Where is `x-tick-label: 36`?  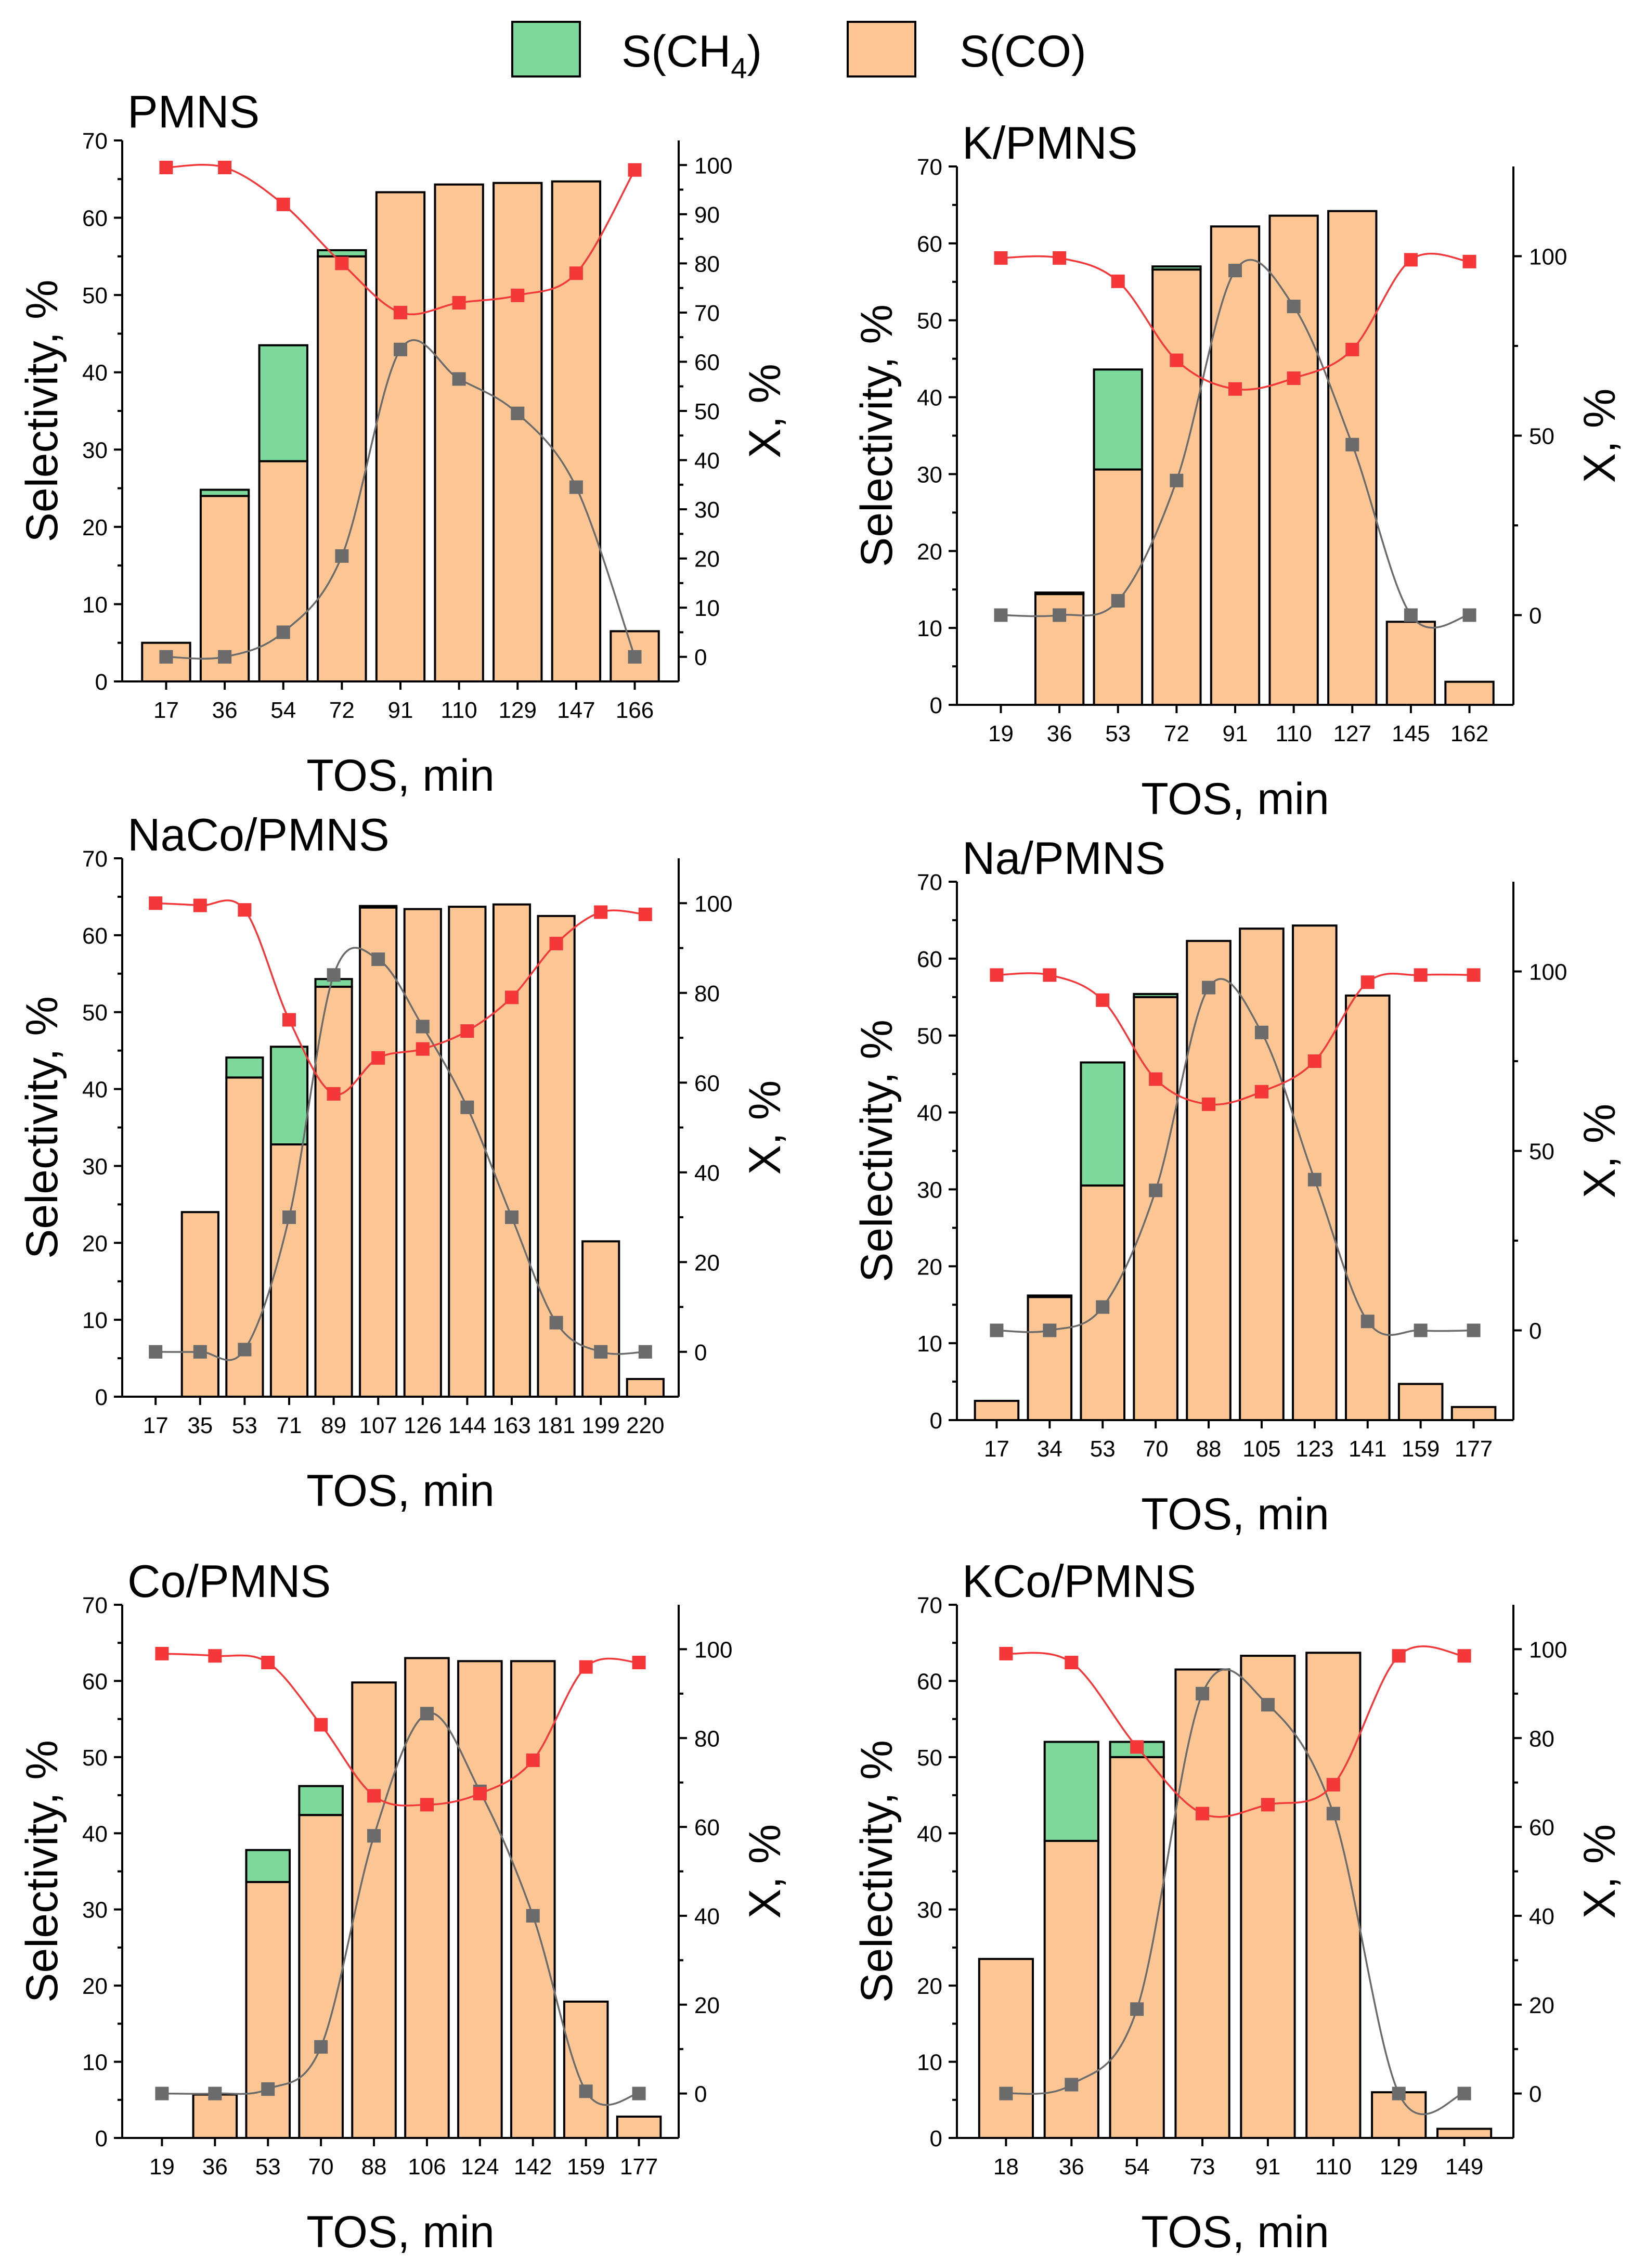
x-tick-label: 36 is located at coordinates (225, 710).